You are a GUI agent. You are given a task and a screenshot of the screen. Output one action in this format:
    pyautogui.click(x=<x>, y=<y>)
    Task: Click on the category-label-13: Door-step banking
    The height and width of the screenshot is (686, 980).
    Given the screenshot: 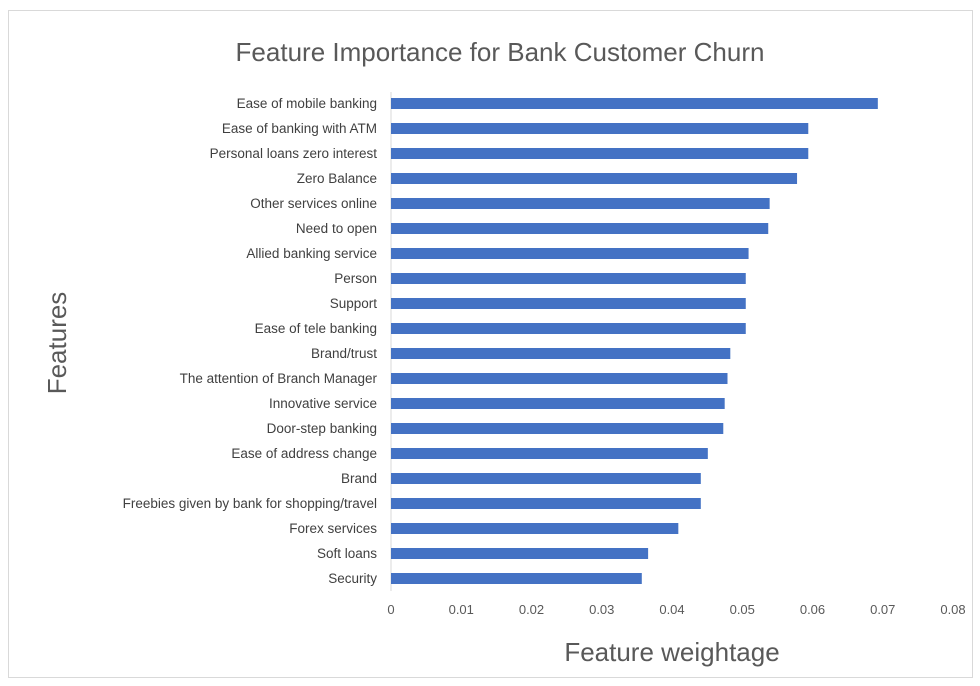 What is the action you would take?
    pyautogui.click(x=322, y=428)
    